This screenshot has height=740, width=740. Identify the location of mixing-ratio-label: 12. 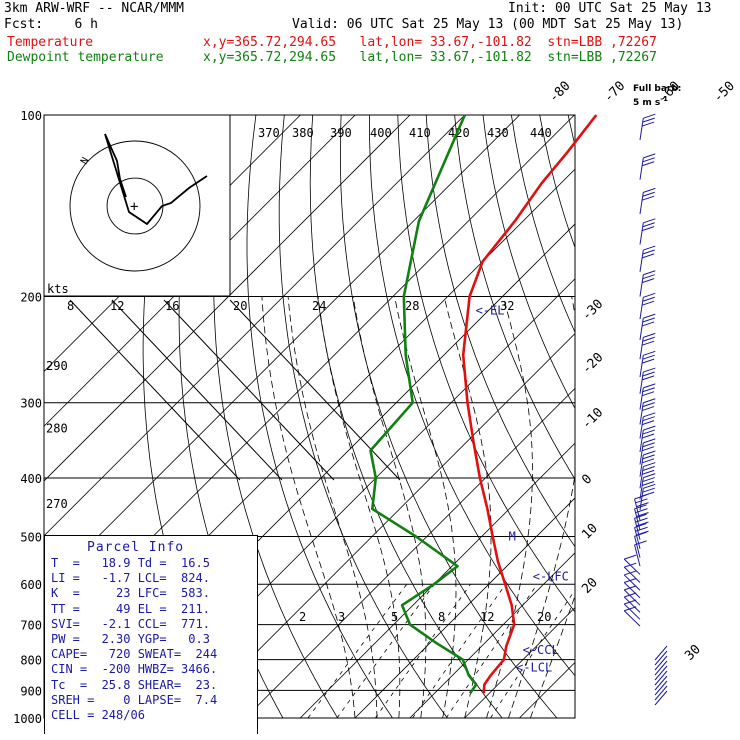
(487, 617).